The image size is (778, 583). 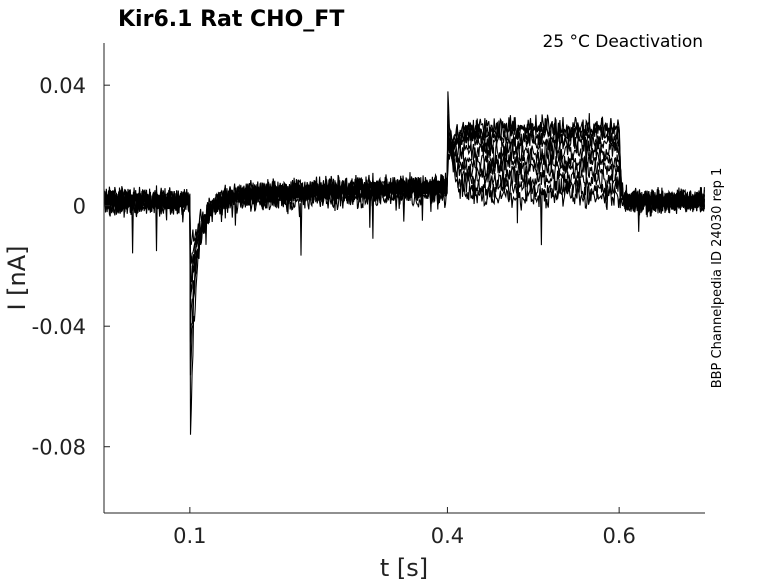 I want to click on x-tick-label: 0.6, so click(x=618, y=536).